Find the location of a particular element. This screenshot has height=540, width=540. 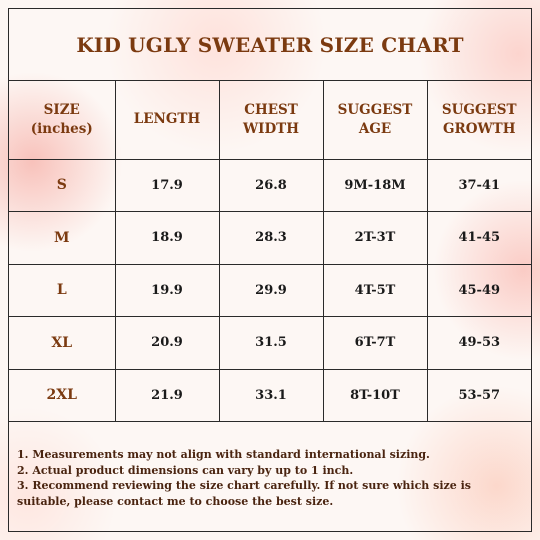

table-row: XL 20.9 31.5 6T-7T 49-53 is located at coordinates (270, 343).